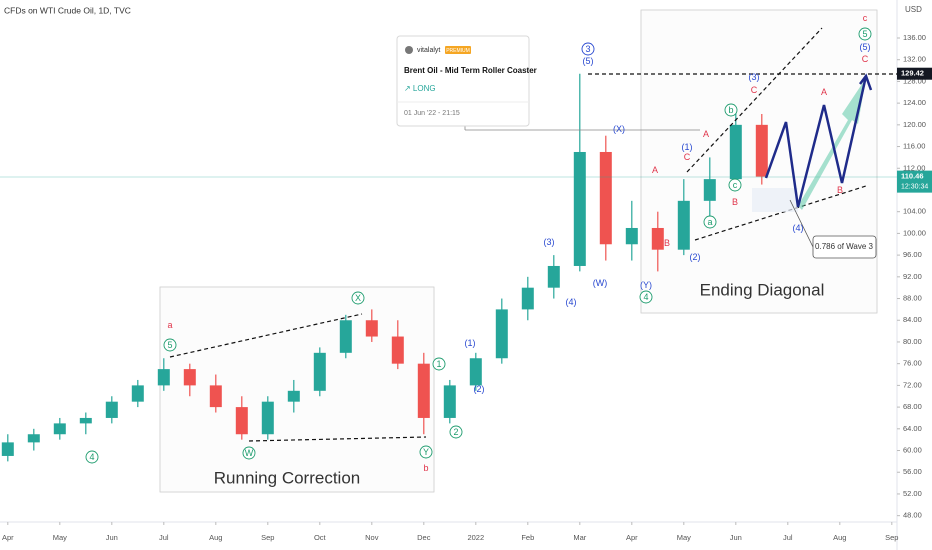 The height and width of the screenshot is (550, 932). Describe the element at coordinates (112, 537) in the screenshot. I see `x-tick-label: Jun` at that location.